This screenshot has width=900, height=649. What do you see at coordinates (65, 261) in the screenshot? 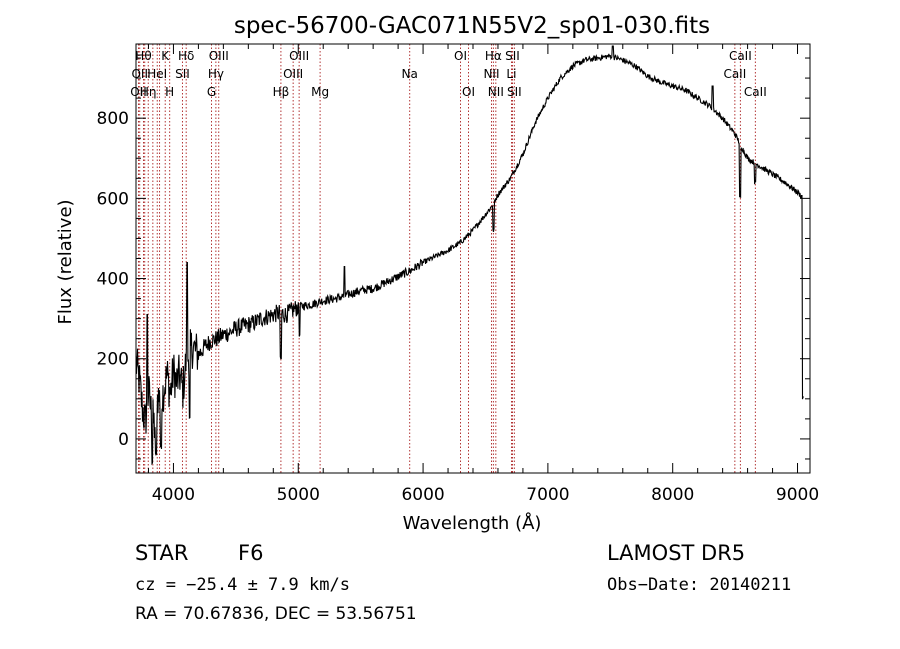
I see `y-axis-label: Flux (relative)` at bounding box center [65, 261].